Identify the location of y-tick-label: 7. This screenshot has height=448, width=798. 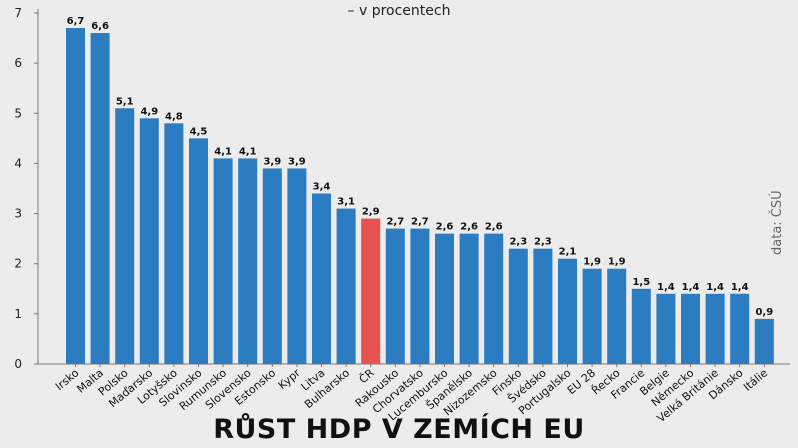
(18, 13).